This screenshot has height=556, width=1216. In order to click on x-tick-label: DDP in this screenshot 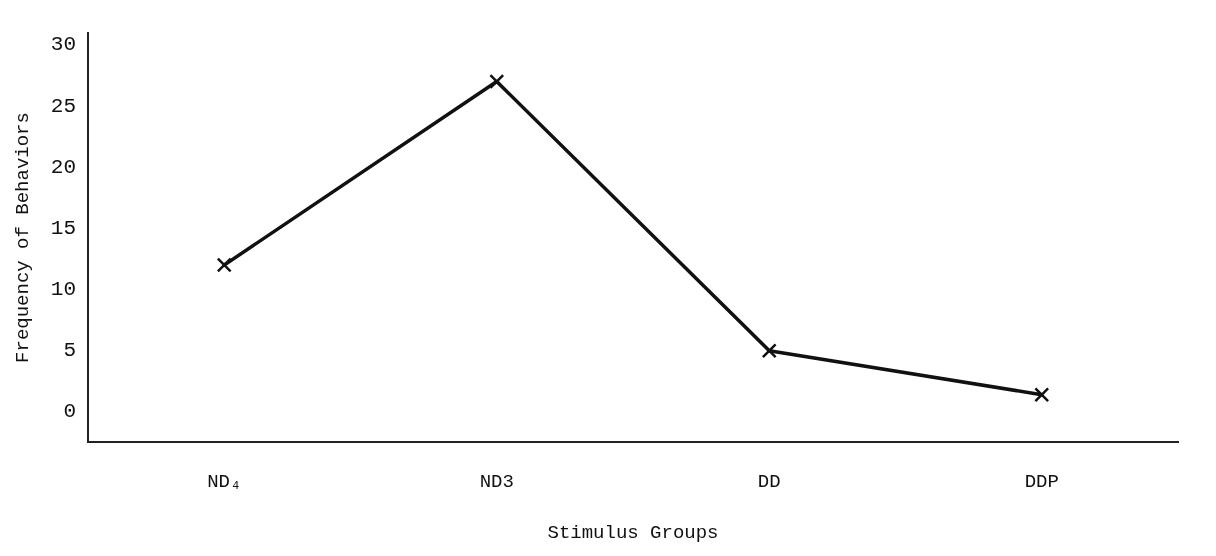, I will do `click(1041, 481)`.